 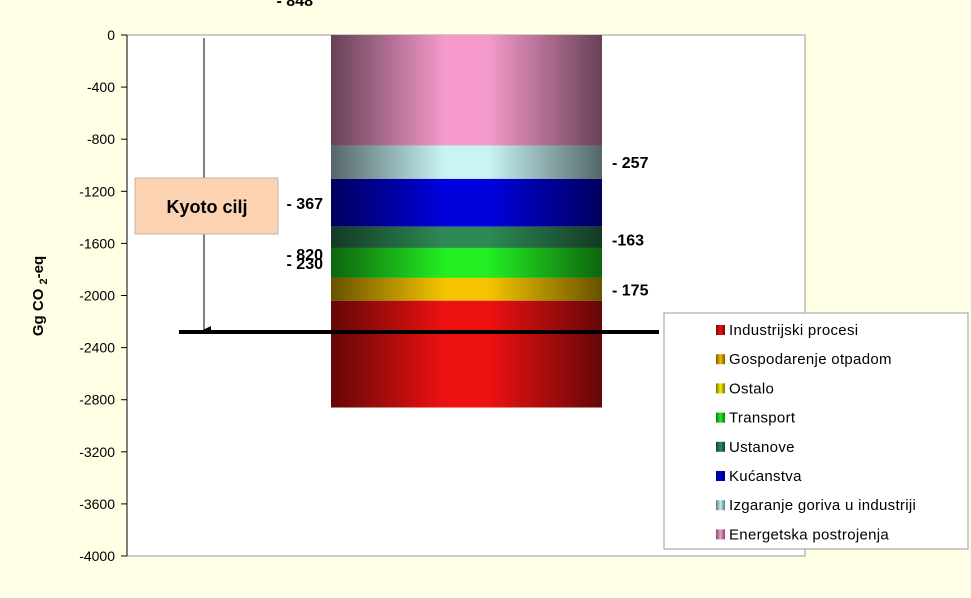 What do you see at coordinates (111, 35) in the screenshot?
I see `y-tick-label: 0` at bounding box center [111, 35].